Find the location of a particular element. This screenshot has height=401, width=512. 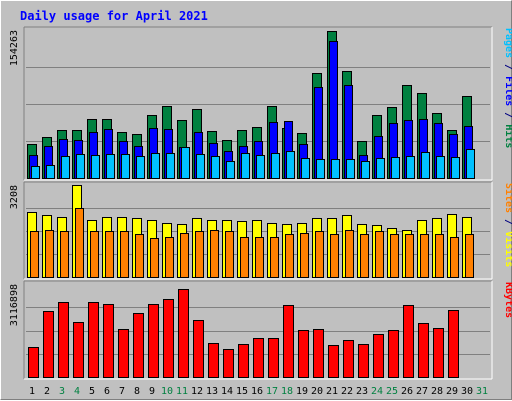

x-tick-label-day-26: 26 is located at coordinates (407, 391).